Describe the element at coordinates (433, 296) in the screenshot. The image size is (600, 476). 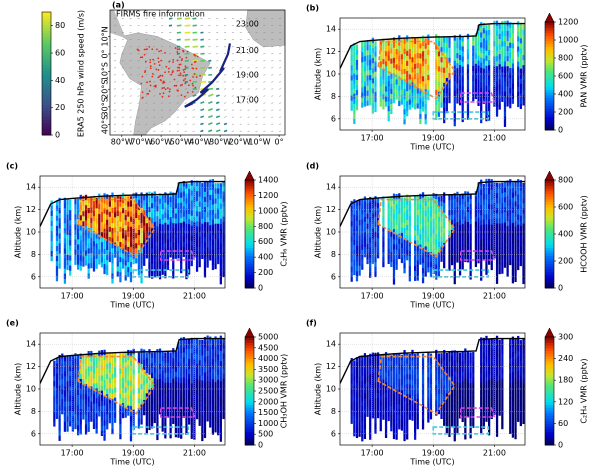
I see `x-tick-label: 19:00` at that location.